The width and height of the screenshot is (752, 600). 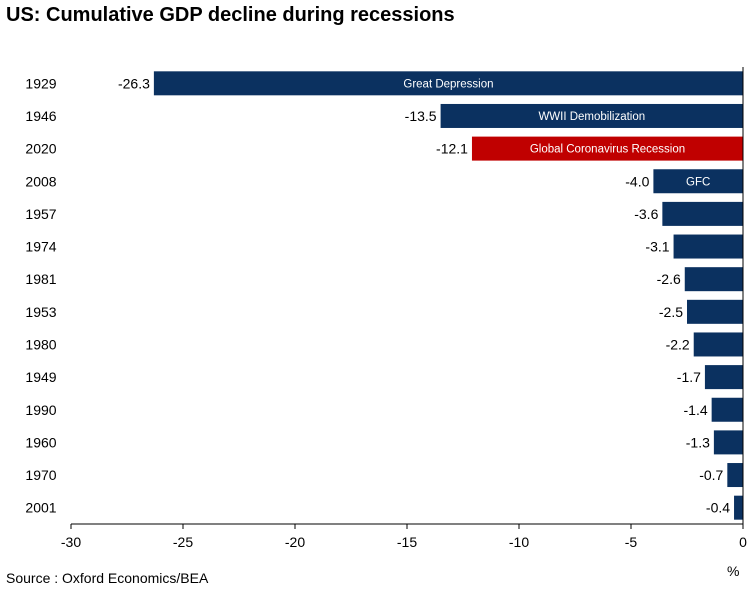 I want to click on bar-1981, so click(x=713, y=279).